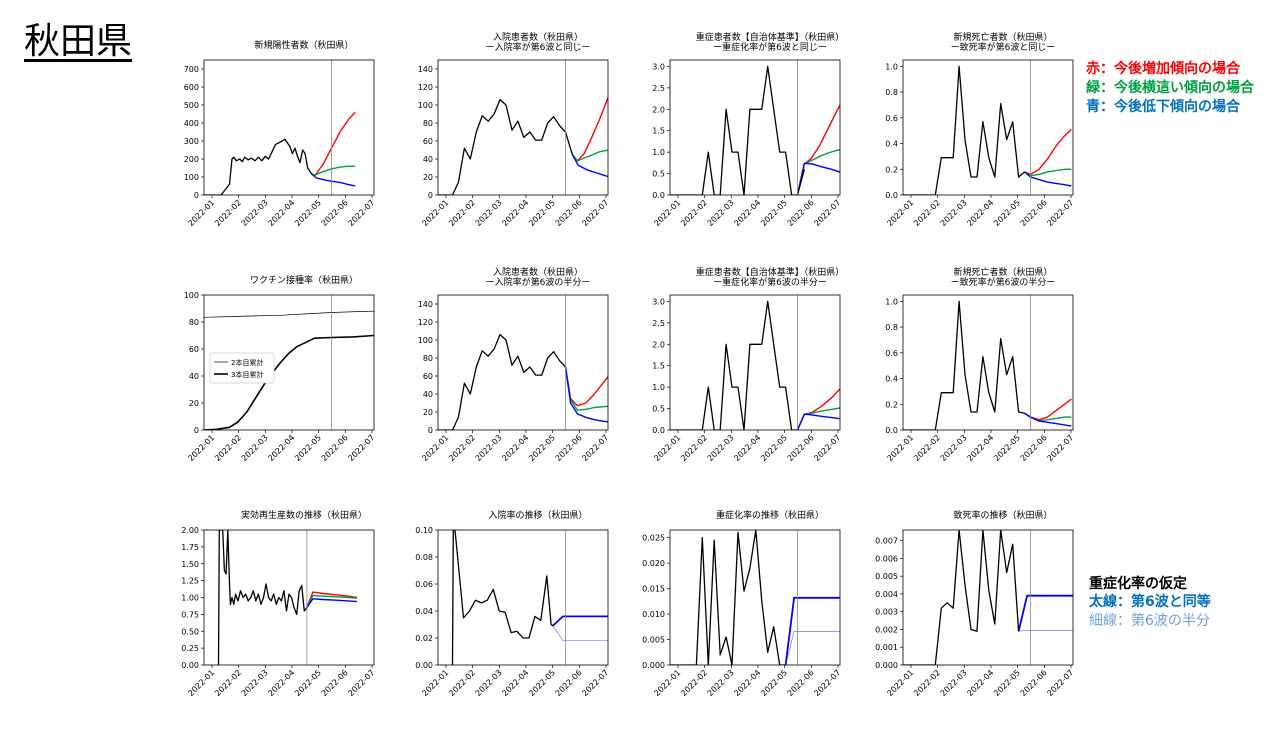 The width and height of the screenshot is (1280, 735). Describe the element at coordinates (190, 564) in the screenshot. I see `y-tick-label: 1.50` at that location.